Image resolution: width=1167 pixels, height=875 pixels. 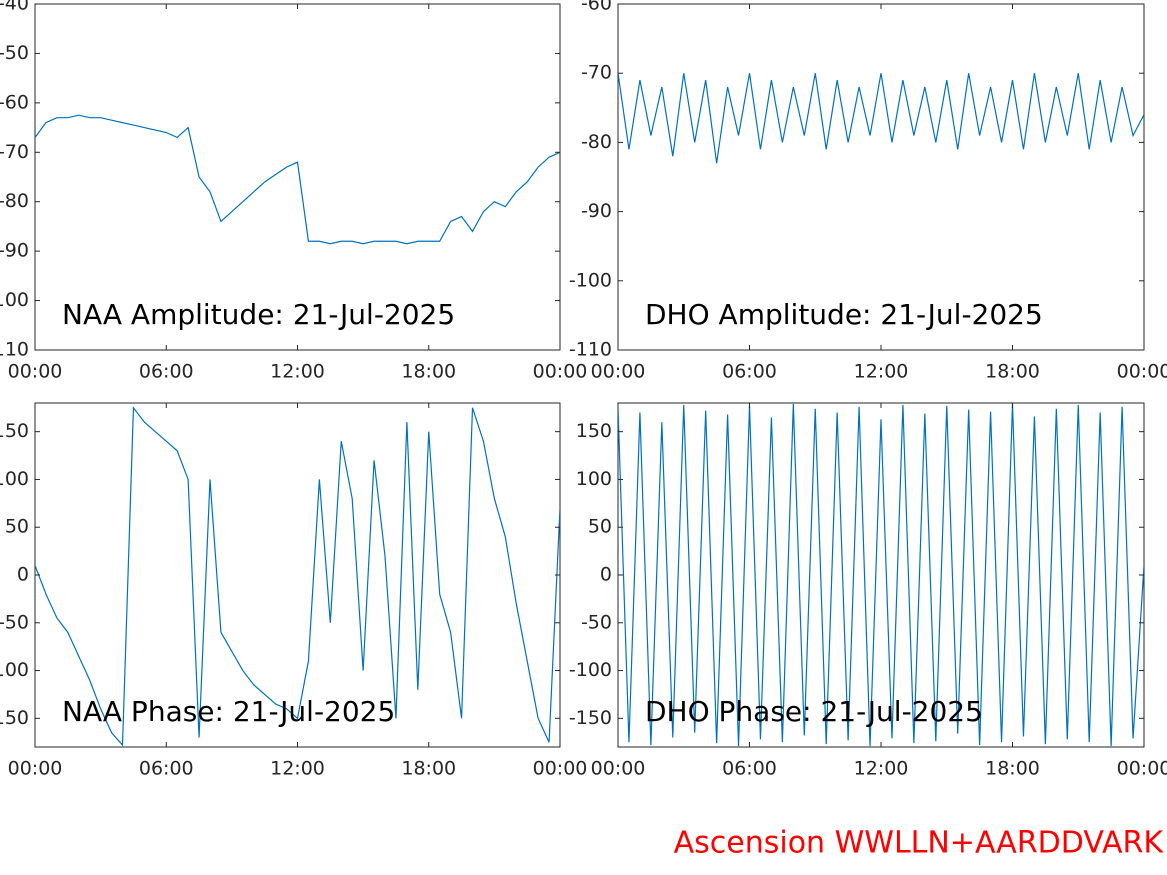 I want to click on annotation: NAA Amplitude: 21-Jul-2025, so click(x=258, y=314).